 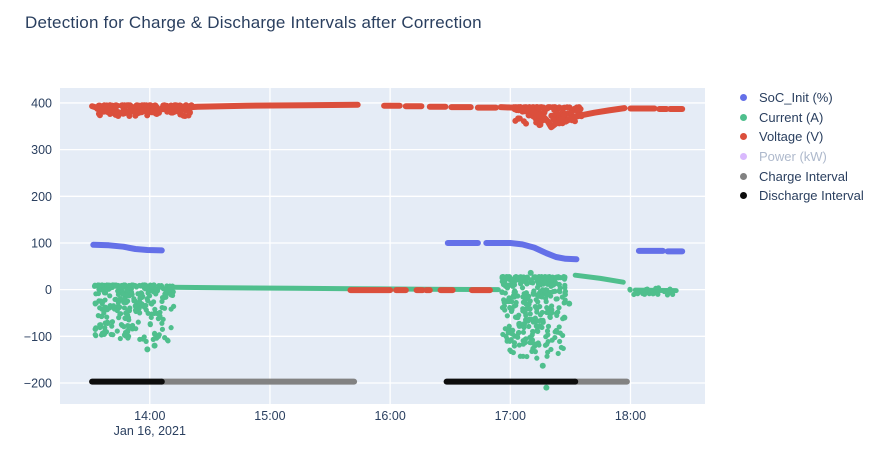 What do you see at coordinates (799, 157) in the screenshot?
I see `legend-item-power-kw: Power (kW)` at bounding box center [799, 157].